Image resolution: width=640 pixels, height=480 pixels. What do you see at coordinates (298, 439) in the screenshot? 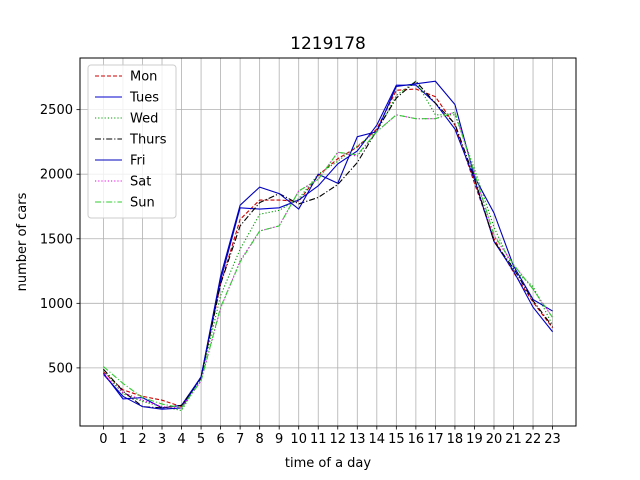
I see `x-tick-label: 10` at bounding box center [298, 439].